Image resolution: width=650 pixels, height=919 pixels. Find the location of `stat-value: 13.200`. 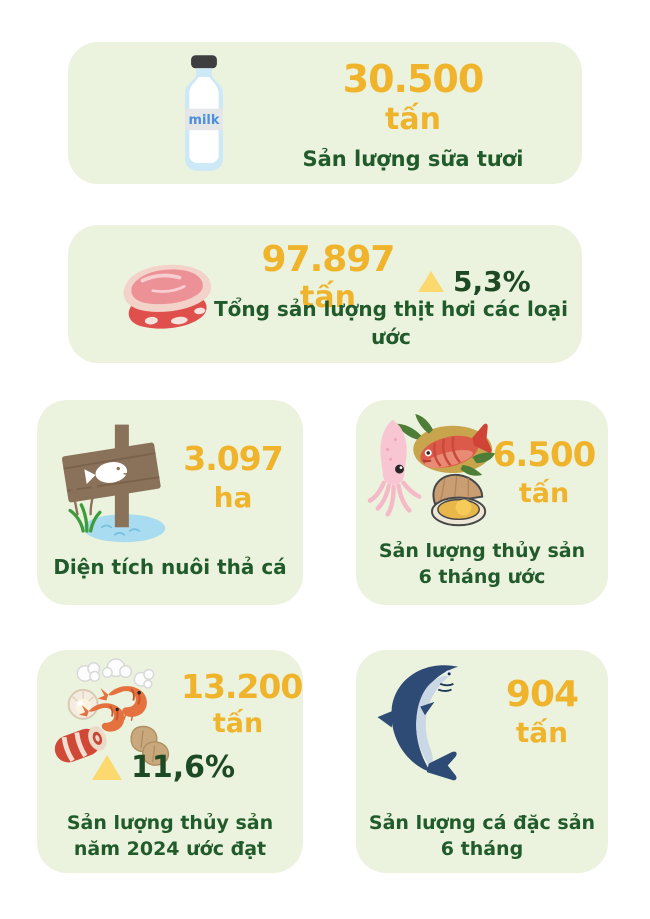

stat-value: 13.200 is located at coordinates (242, 686).